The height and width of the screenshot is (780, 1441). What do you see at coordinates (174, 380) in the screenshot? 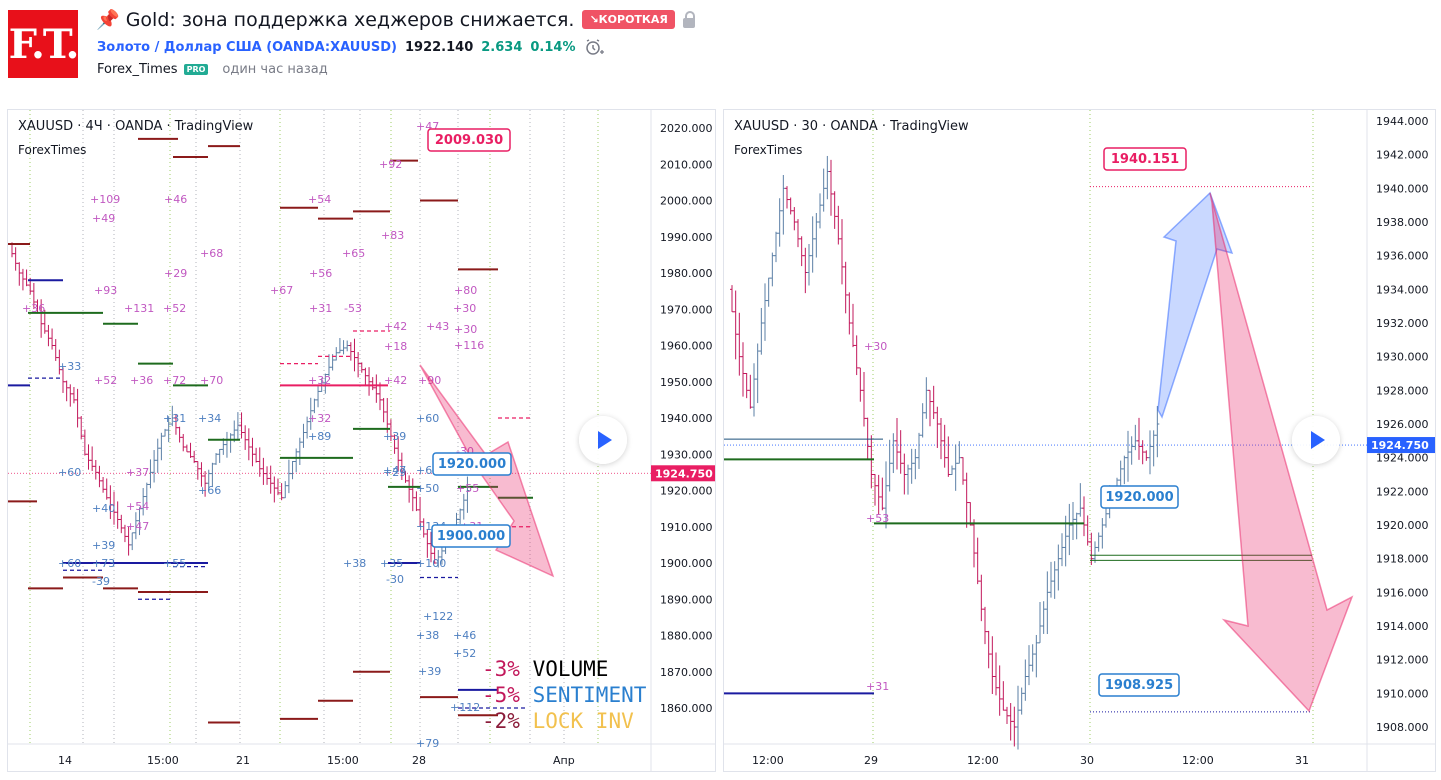
I see `annotation-pink: +72` at bounding box center [174, 380].